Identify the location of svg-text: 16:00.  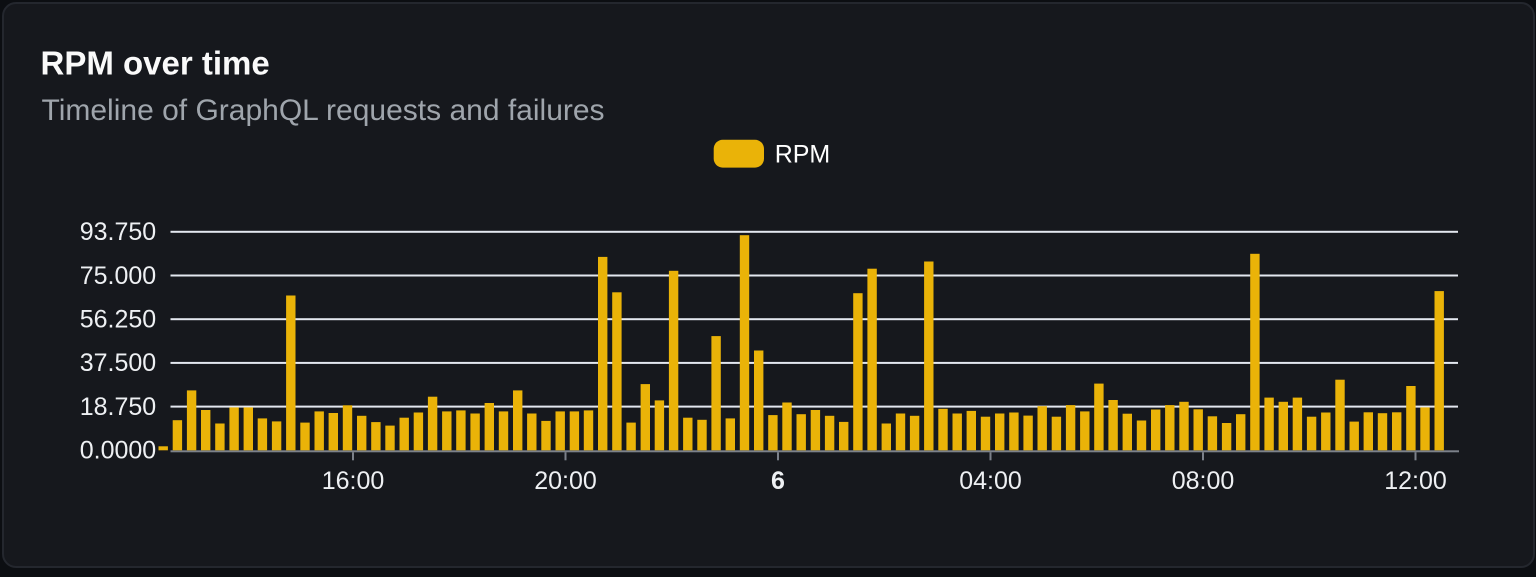
(353, 481).